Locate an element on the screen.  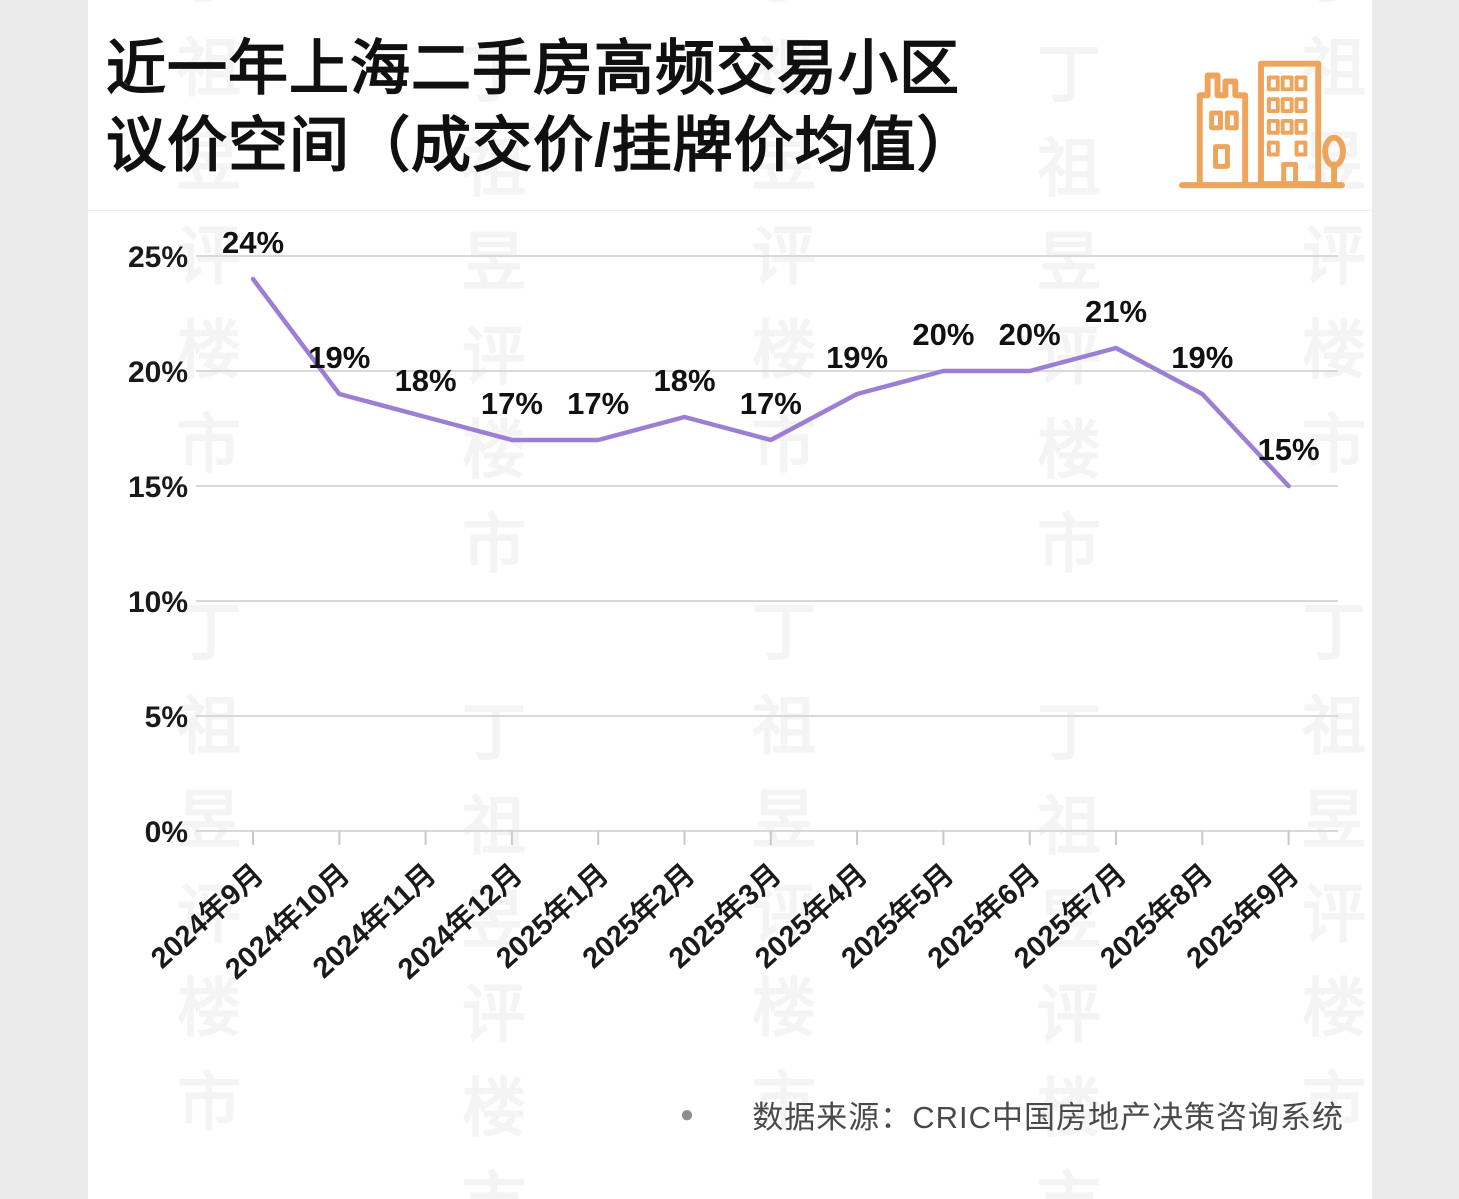
svg-text: 0% is located at coordinates (166, 832).